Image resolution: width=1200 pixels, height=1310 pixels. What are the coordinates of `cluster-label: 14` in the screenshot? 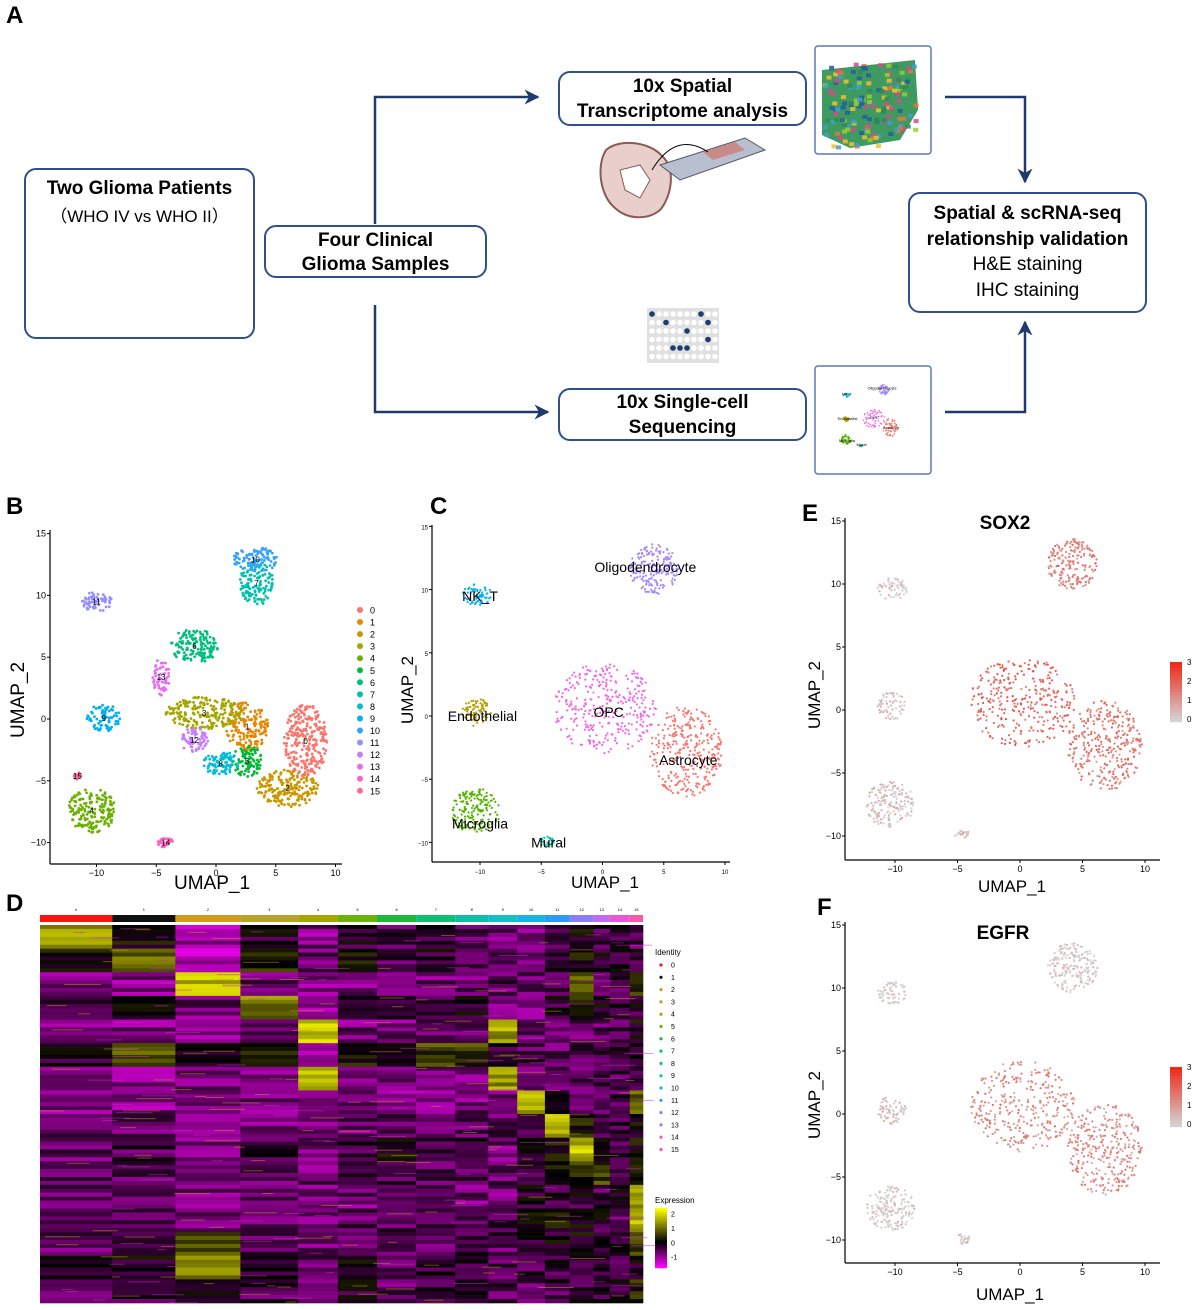 It's located at (165, 843).